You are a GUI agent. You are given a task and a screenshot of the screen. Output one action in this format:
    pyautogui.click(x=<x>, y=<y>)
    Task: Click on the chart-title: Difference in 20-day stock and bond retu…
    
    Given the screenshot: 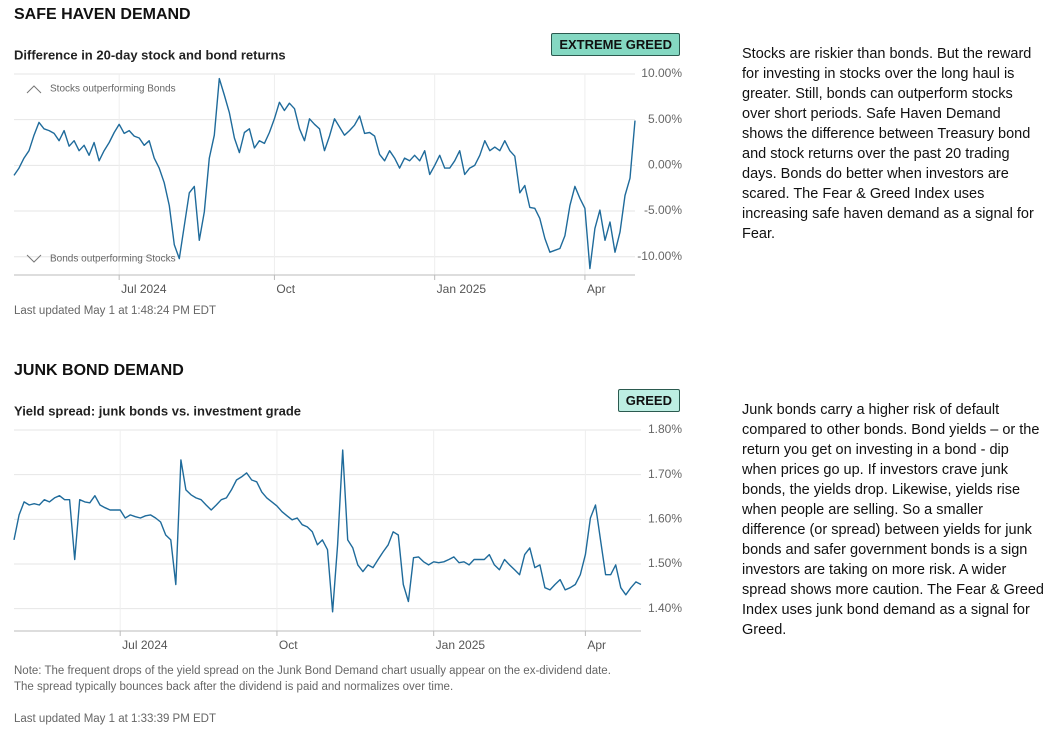 What is the action you would take?
    pyautogui.click(x=150, y=54)
    